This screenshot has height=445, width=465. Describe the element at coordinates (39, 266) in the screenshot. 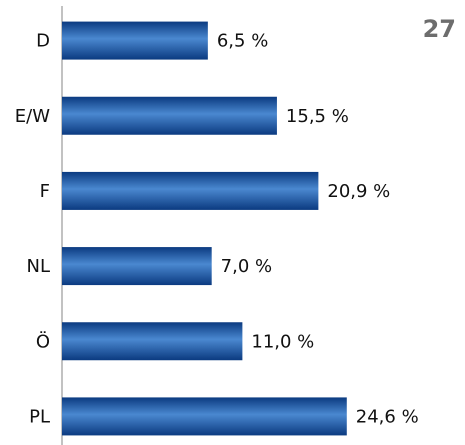

I see `category-label: NL` at that location.